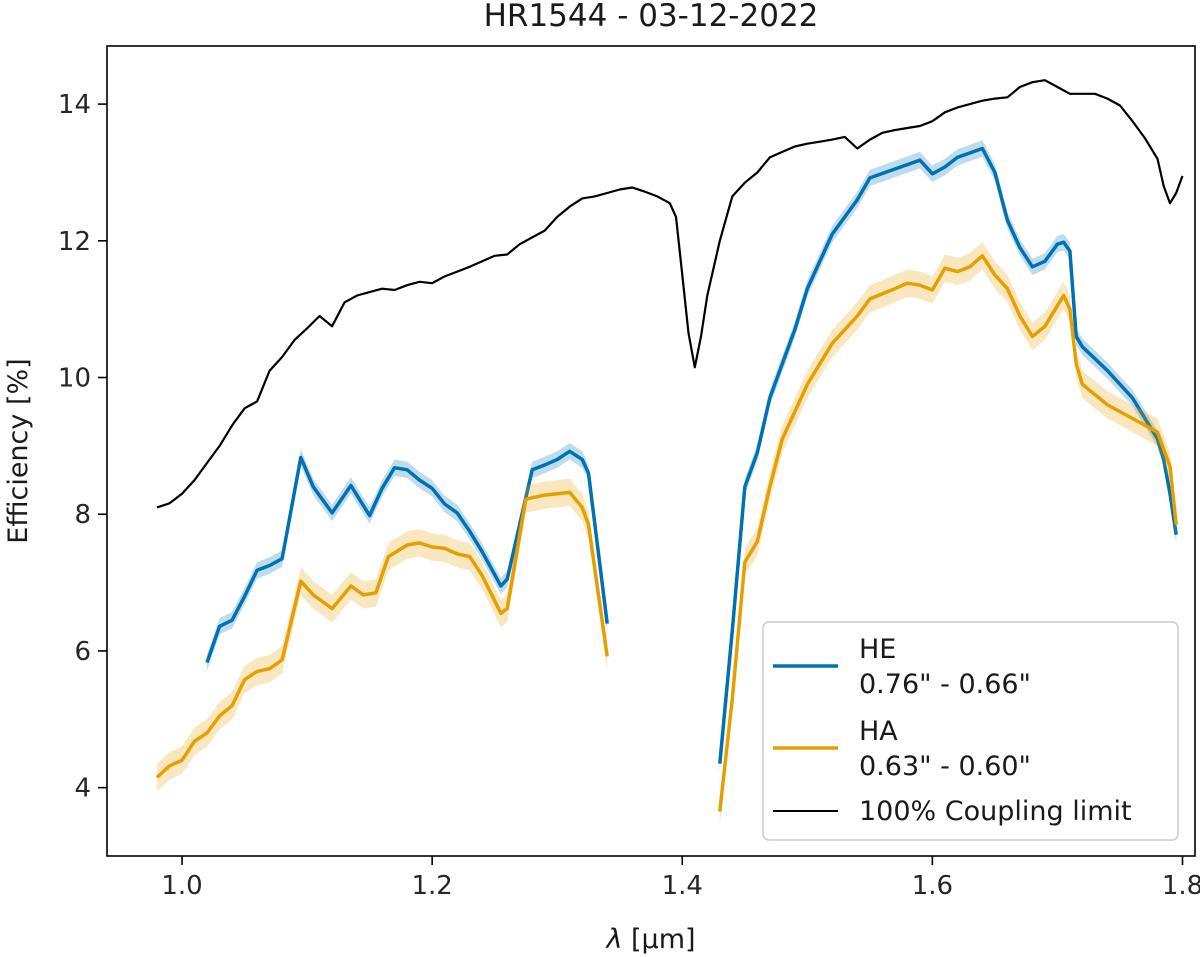 The height and width of the screenshot is (957, 1200). Describe the element at coordinates (932, 886) in the screenshot. I see `x-tick-label: 1.6` at that location.